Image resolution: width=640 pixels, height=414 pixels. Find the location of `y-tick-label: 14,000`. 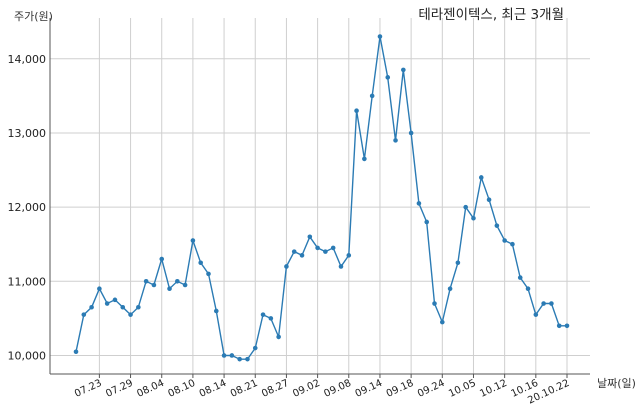

y-tick-label: 14,000 is located at coordinates (27, 59).